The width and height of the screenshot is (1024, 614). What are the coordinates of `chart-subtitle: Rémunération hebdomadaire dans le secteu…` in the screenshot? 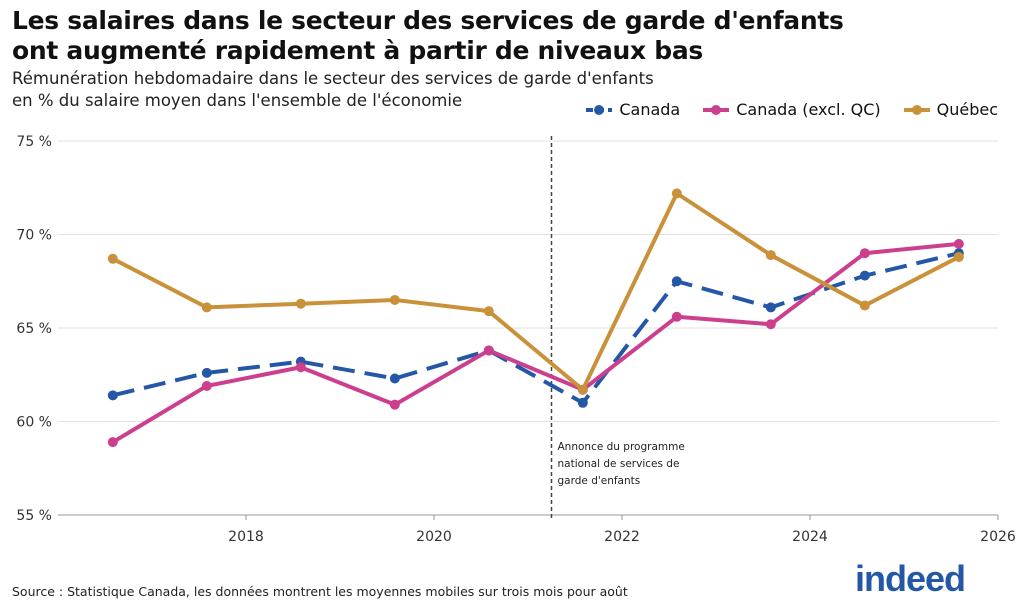 It's located at (333, 89).